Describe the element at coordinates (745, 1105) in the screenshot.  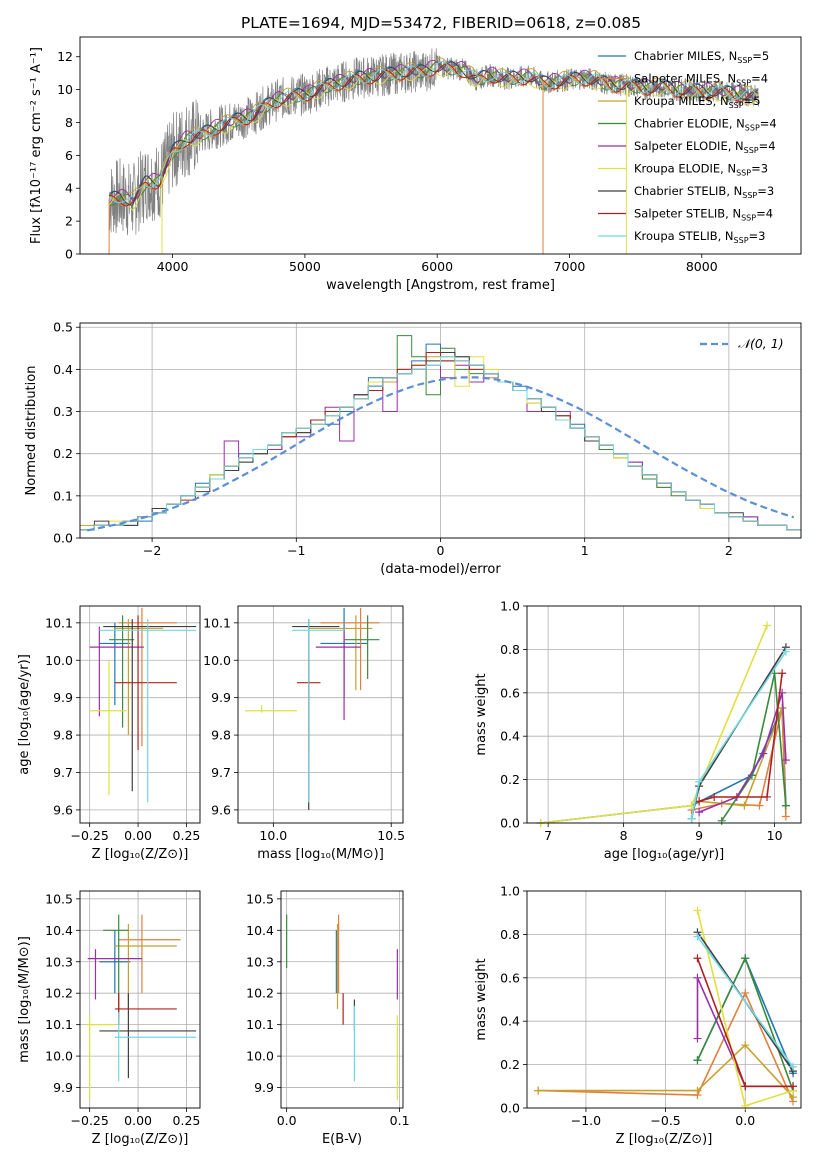
I see `point-kroupa-elodie` at that location.